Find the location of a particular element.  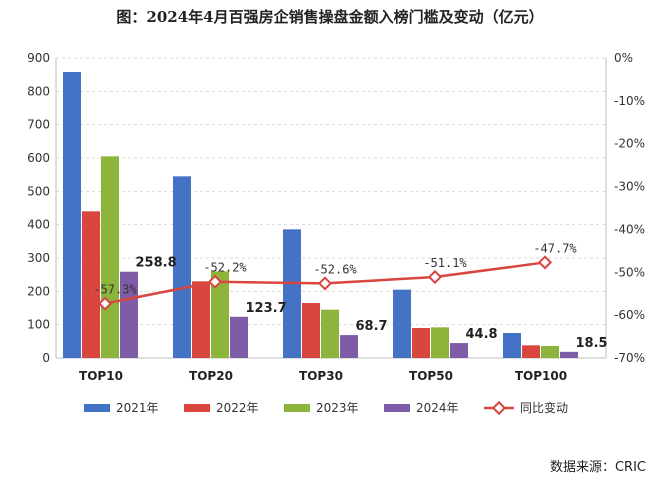

y-right-tick: -40% is located at coordinates (629, 229).